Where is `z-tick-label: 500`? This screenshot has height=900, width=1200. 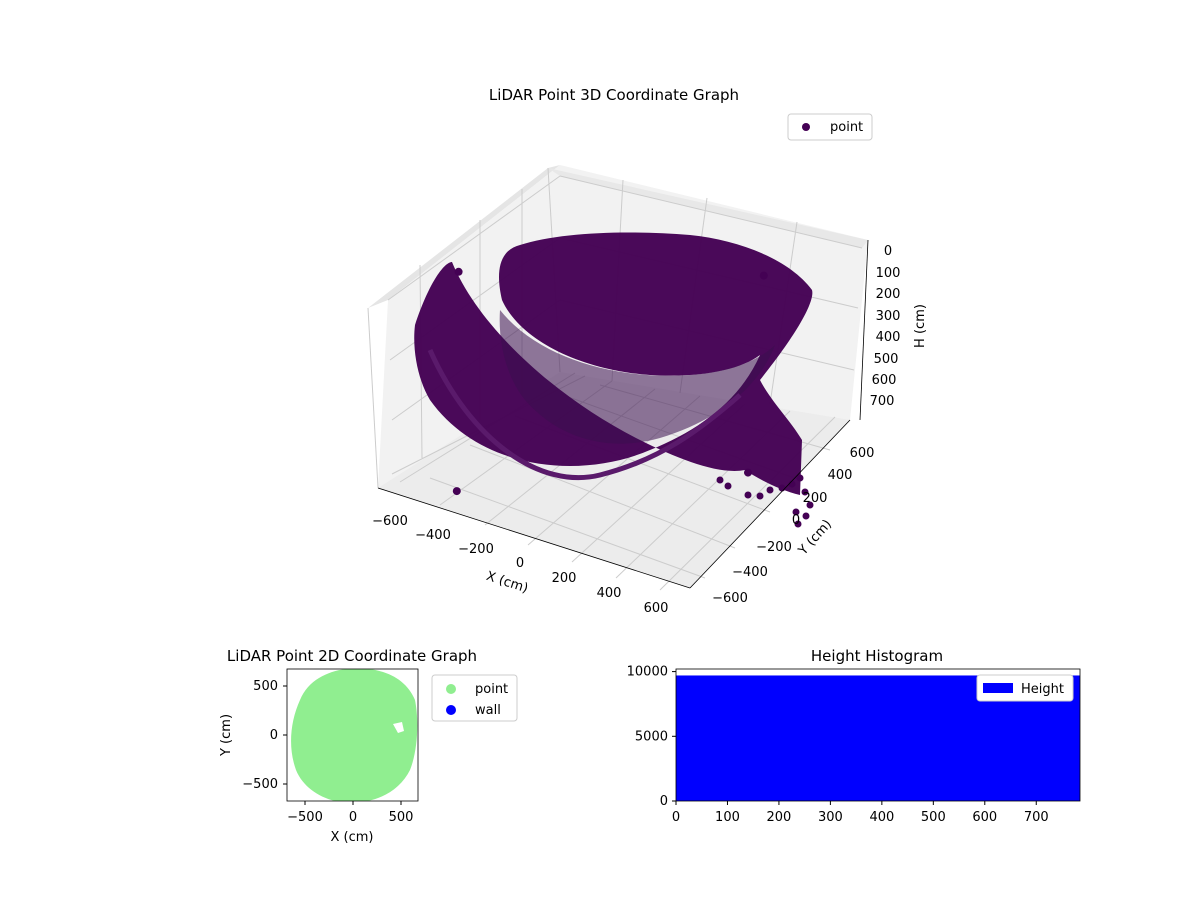
z-tick-label: 500 is located at coordinates (886, 359).